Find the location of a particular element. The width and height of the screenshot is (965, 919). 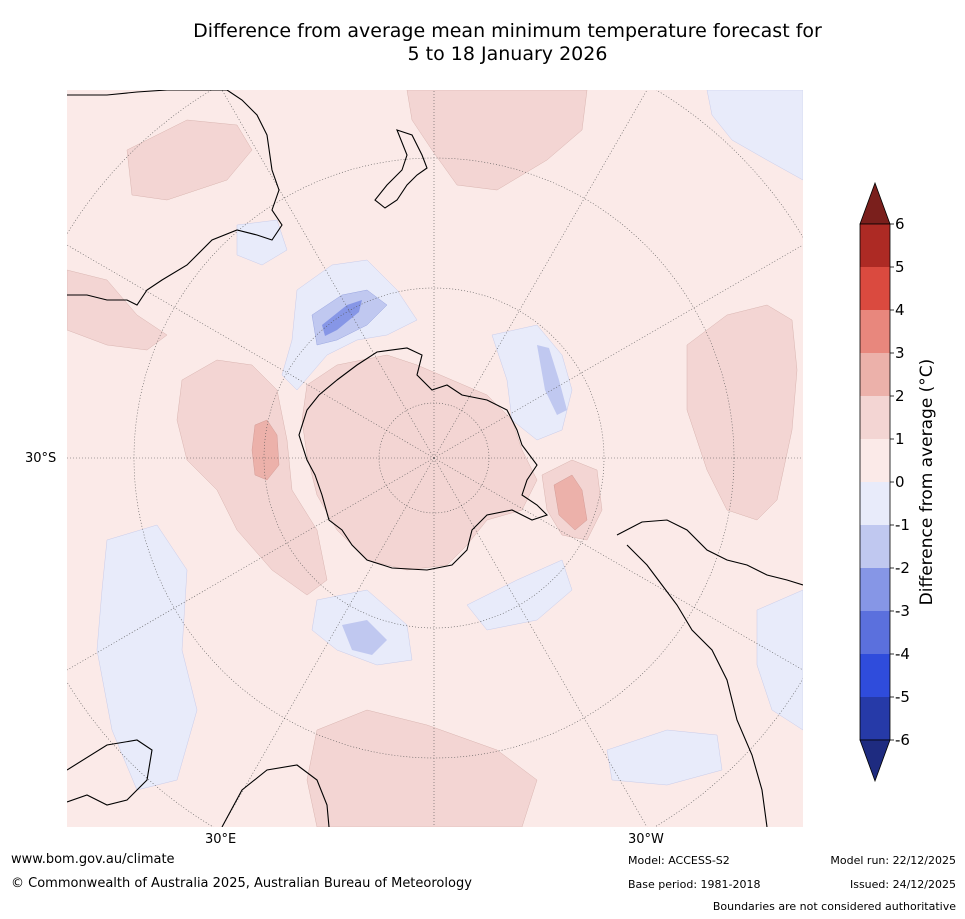

colorbar-extend-max is located at coordinates (875, 203).